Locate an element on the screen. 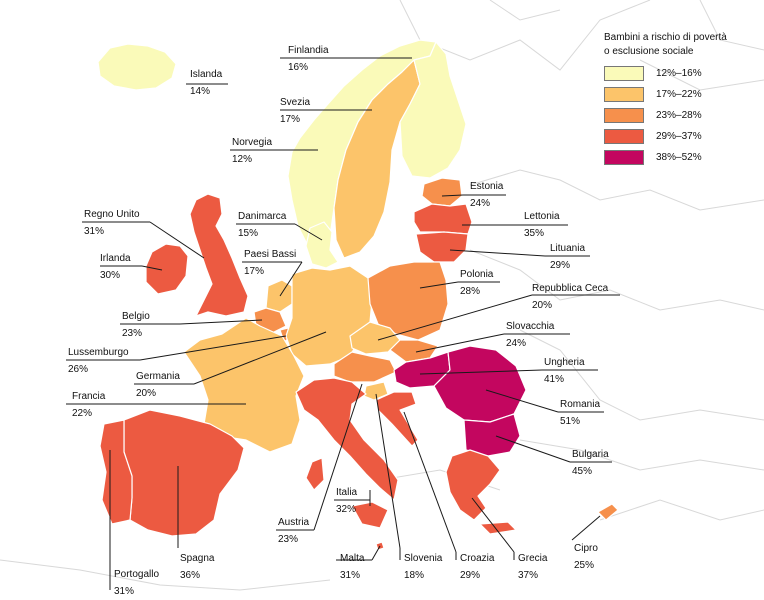 This screenshot has width=764, height=600. country-value: 45% is located at coordinates (582, 471).